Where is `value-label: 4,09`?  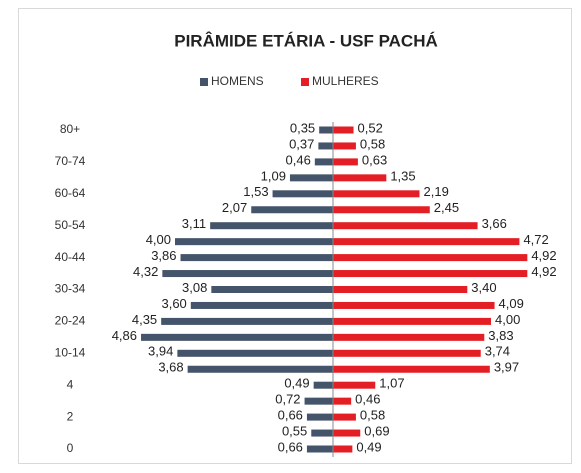
value-label: 4,09 is located at coordinates (511, 303).